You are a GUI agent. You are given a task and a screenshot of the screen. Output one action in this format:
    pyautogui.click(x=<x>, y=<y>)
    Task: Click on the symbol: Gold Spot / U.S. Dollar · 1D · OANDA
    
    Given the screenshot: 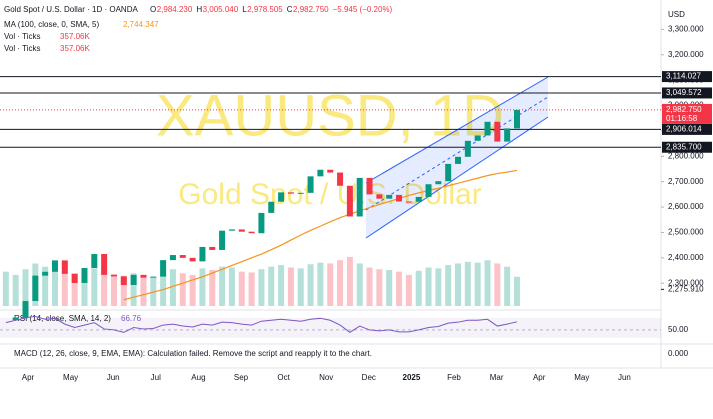 What is the action you would take?
    pyautogui.click(x=71, y=9)
    